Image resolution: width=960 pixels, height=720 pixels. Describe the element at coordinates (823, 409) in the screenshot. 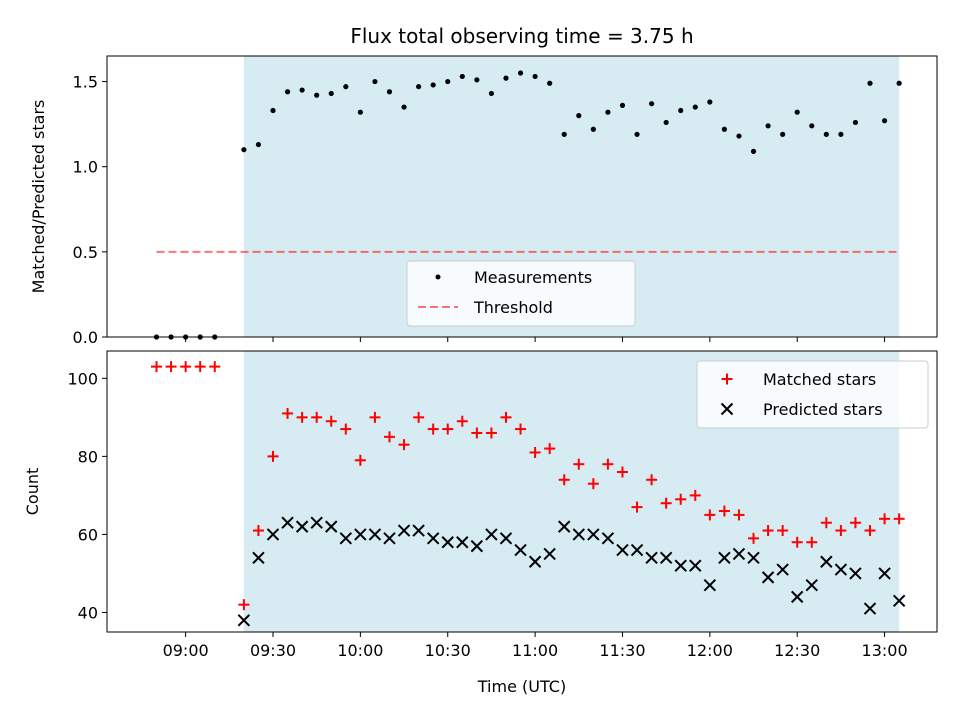

I see `legend-predicted-label: Predicted stars` at that location.